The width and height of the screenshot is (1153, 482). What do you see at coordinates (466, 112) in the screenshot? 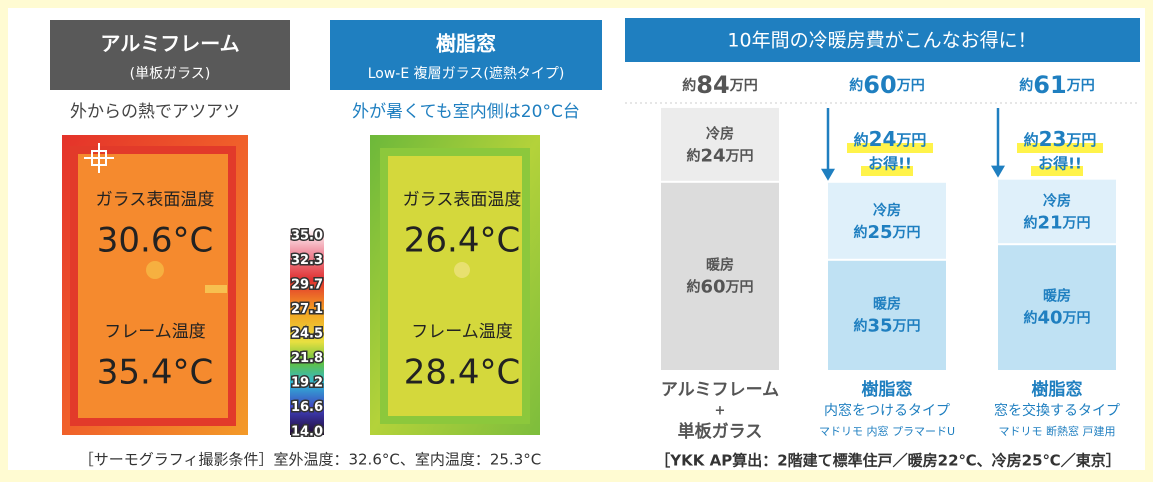
I see `caption: 外が暑くても室内側は20°C台` at bounding box center [466, 112].